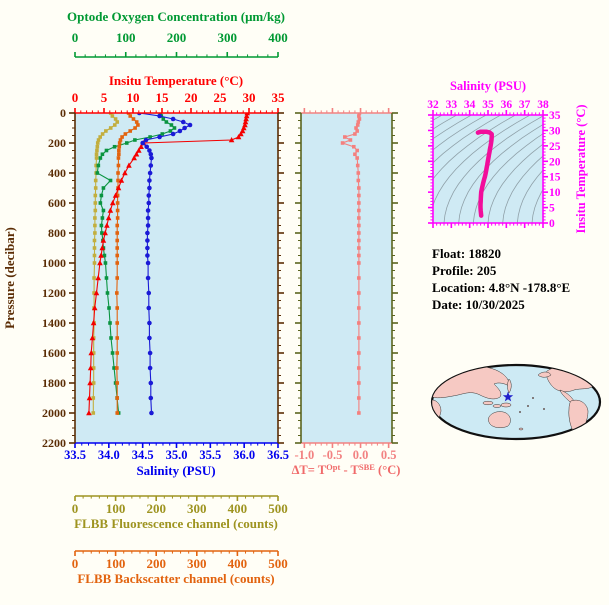 The image size is (609, 605). I want to click on tick-label: 1400, so click(54, 323).